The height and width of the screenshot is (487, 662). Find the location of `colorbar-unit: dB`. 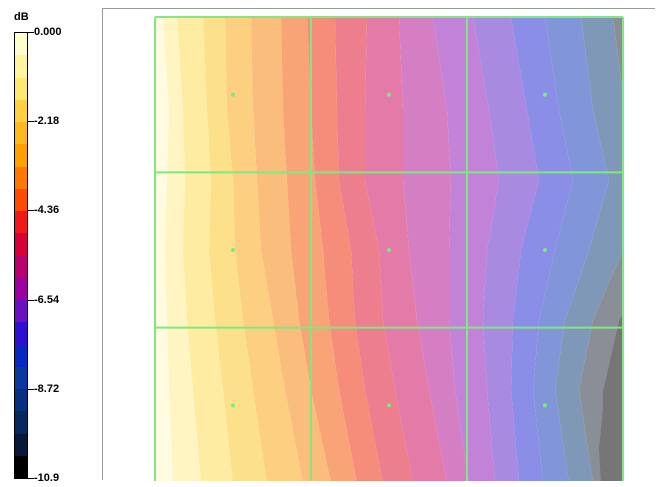

colorbar-unit: dB is located at coordinates (21, 17).